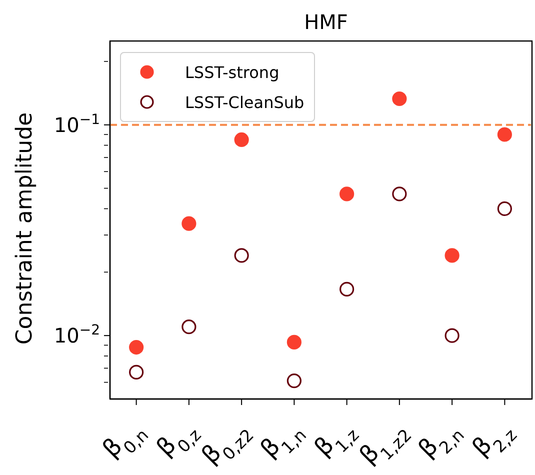 The image size is (535, 475). What do you see at coordinates (326, 22) in the screenshot?
I see `chart-title: HMF` at bounding box center [326, 22].